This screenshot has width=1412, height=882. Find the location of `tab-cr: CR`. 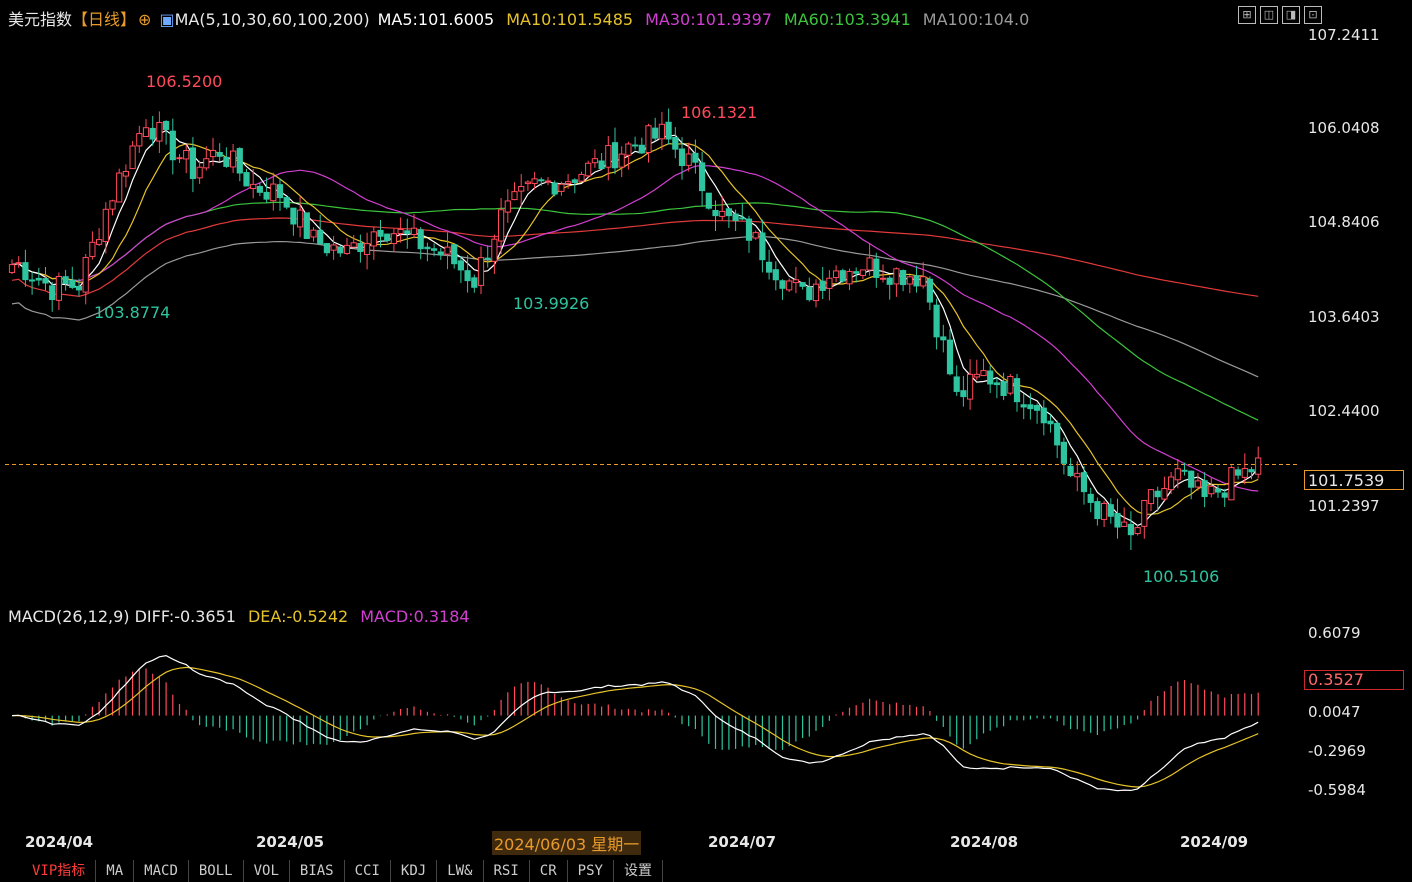

tab-cr: CR is located at coordinates (549, 871).